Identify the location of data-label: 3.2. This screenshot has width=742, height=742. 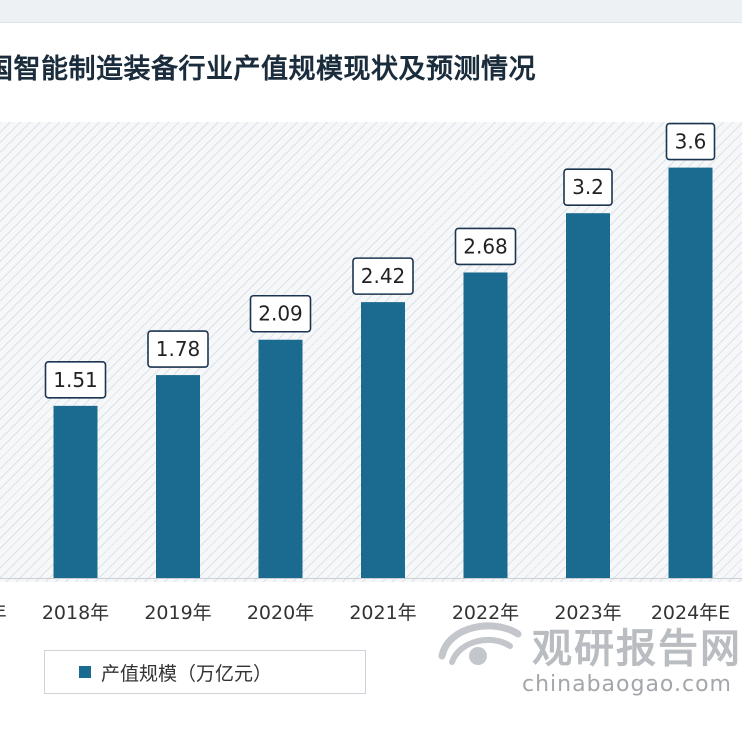
(588, 187).